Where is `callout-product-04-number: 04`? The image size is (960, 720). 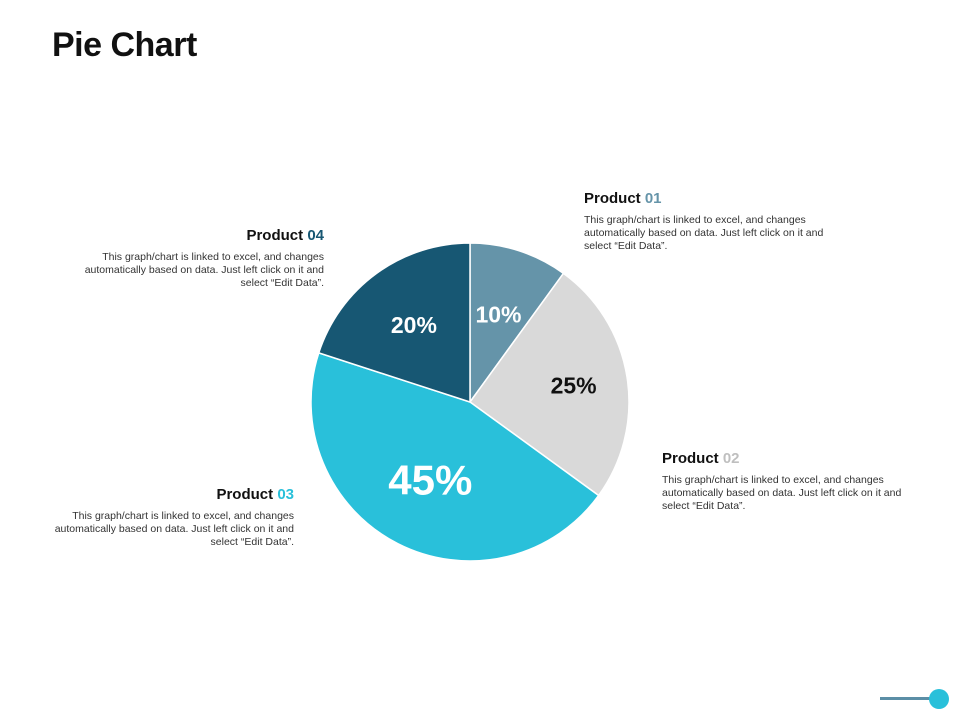
callout-product-04-number: 04 is located at coordinates (315, 235).